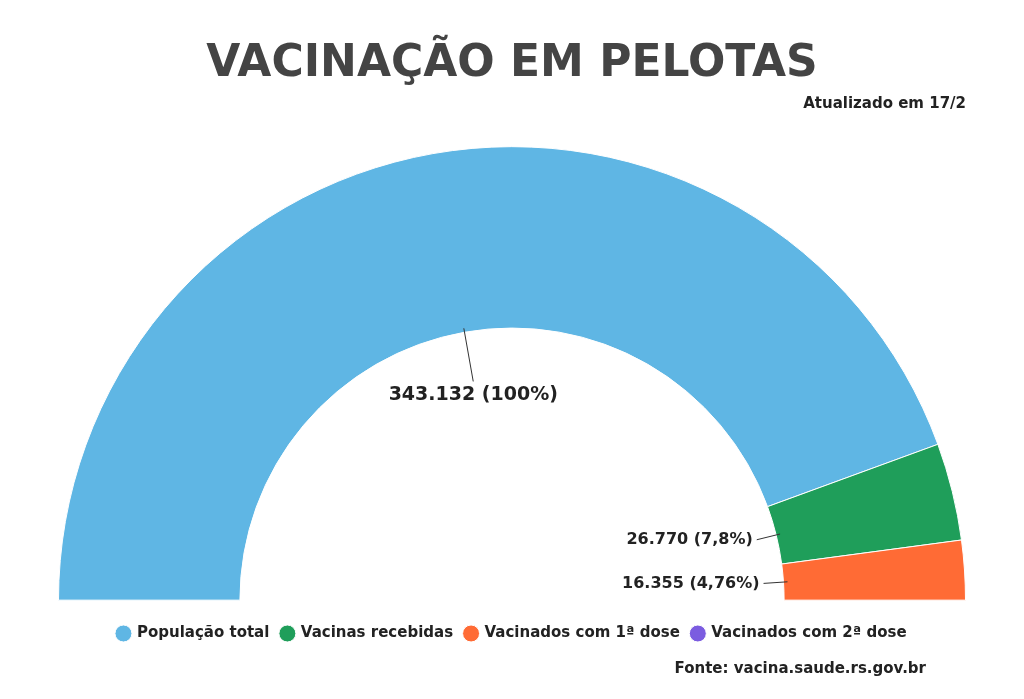 This screenshot has height=699, width=1024. What do you see at coordinates (377, 632) in the screenshot?
I see `legend-label: Vacinas recebidas` at bounding box center [377, 632].